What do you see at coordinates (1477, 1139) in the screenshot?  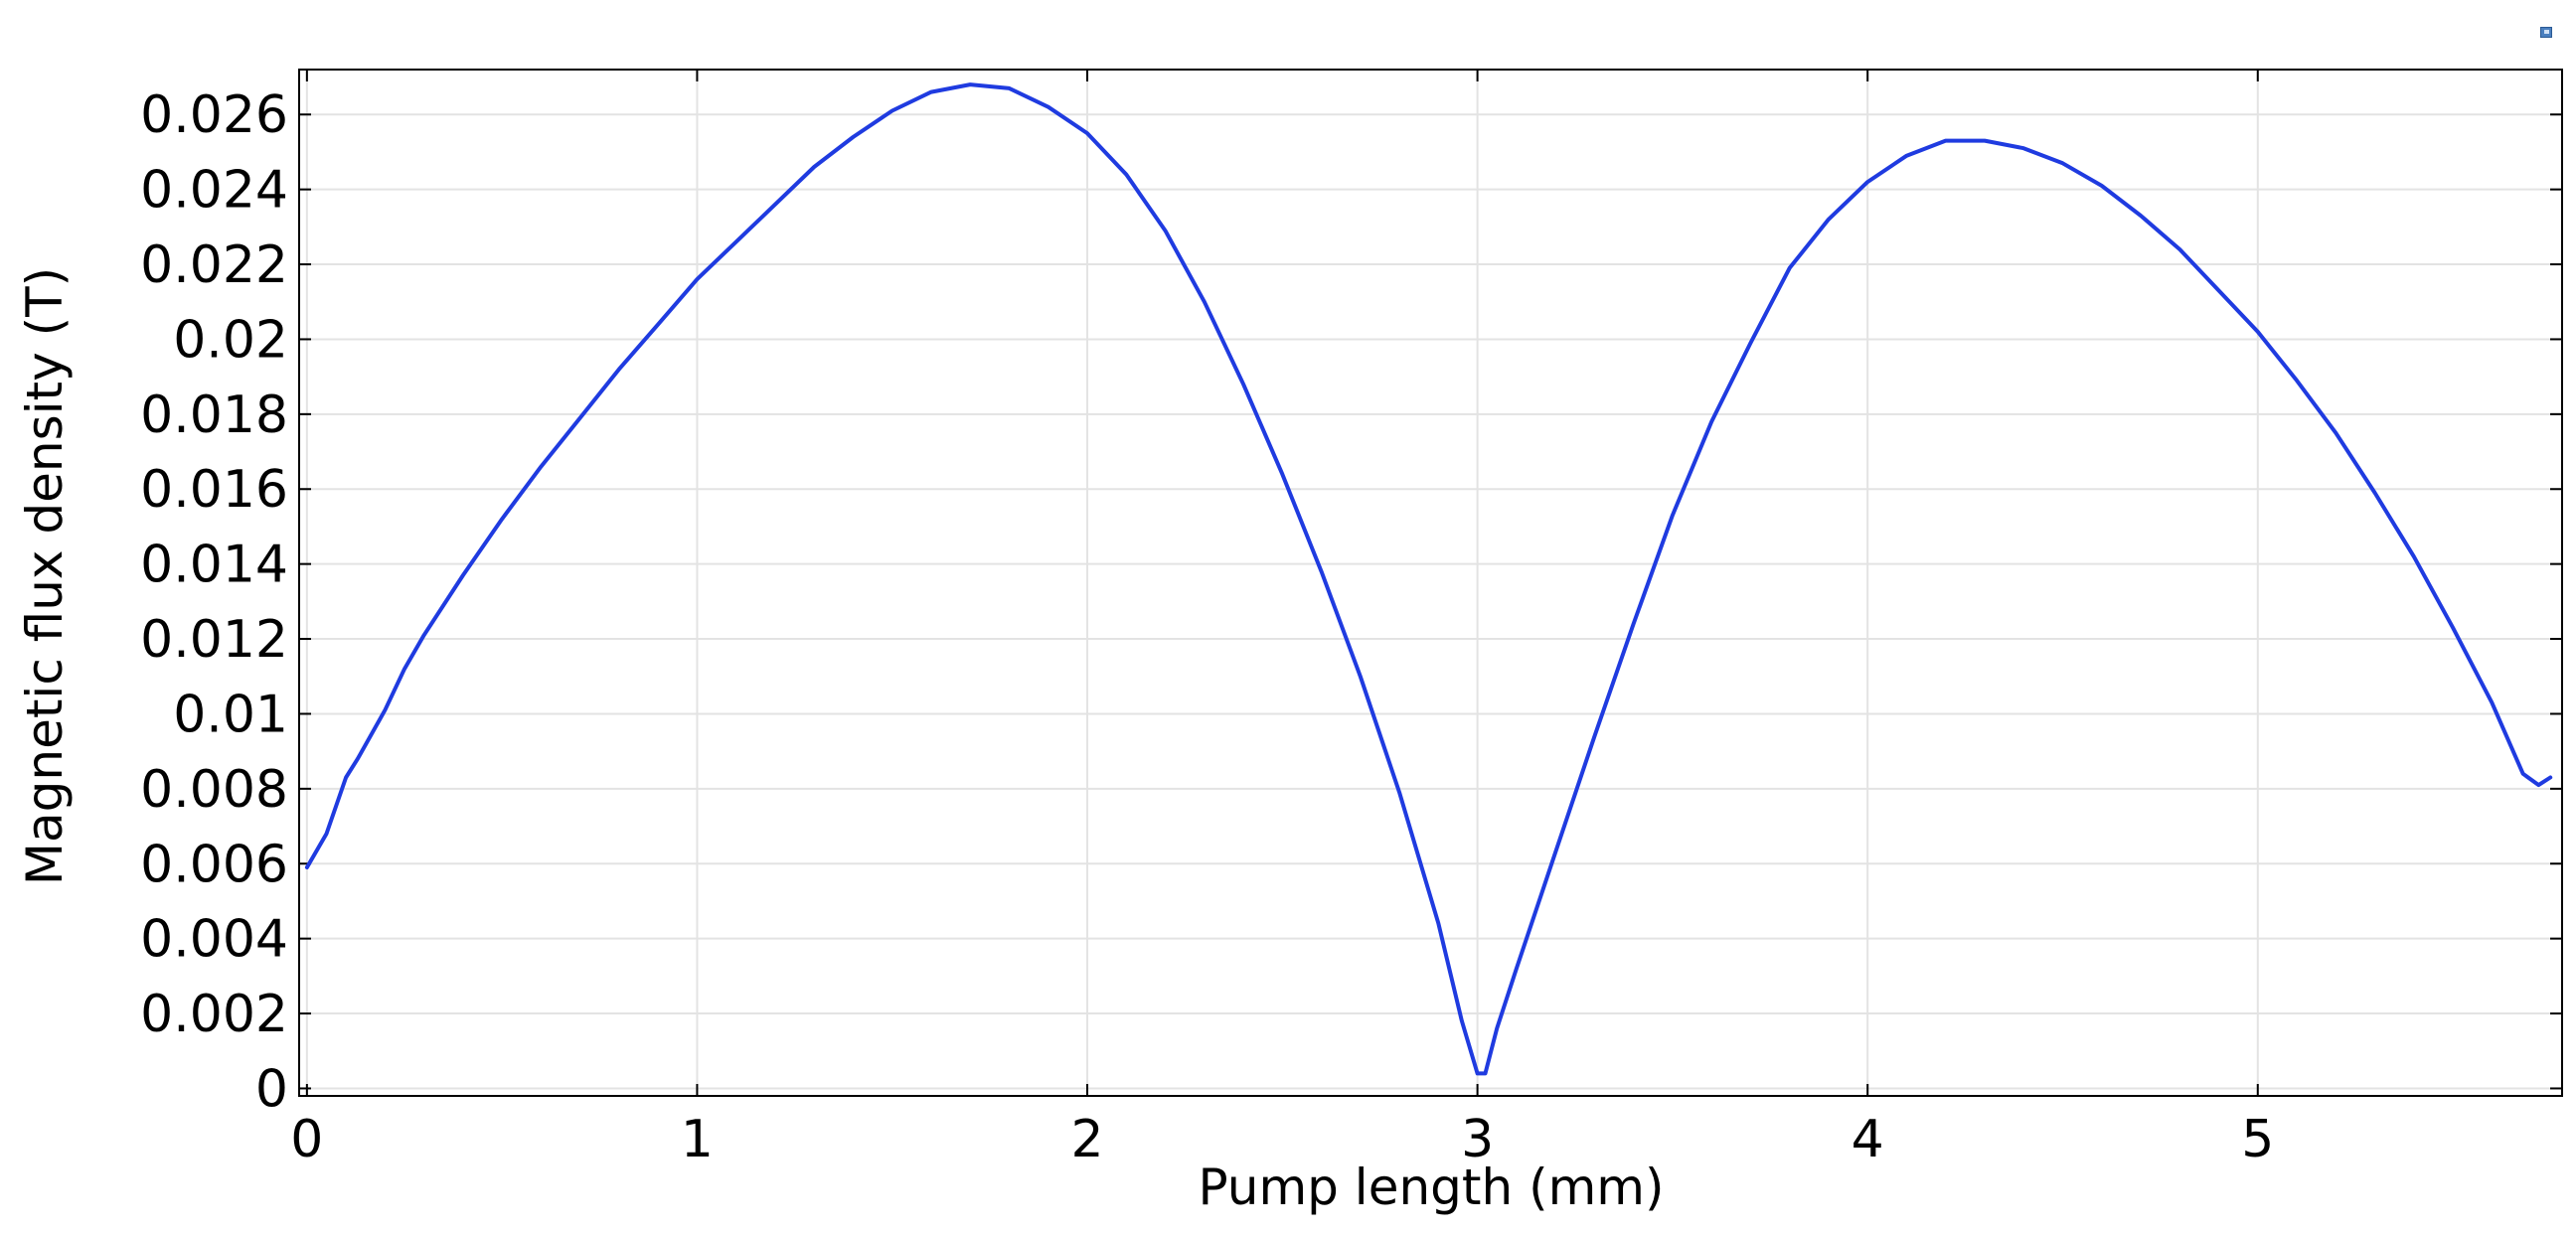 I see `x-tick-label: 3` at bounding box center [1477, 1139].